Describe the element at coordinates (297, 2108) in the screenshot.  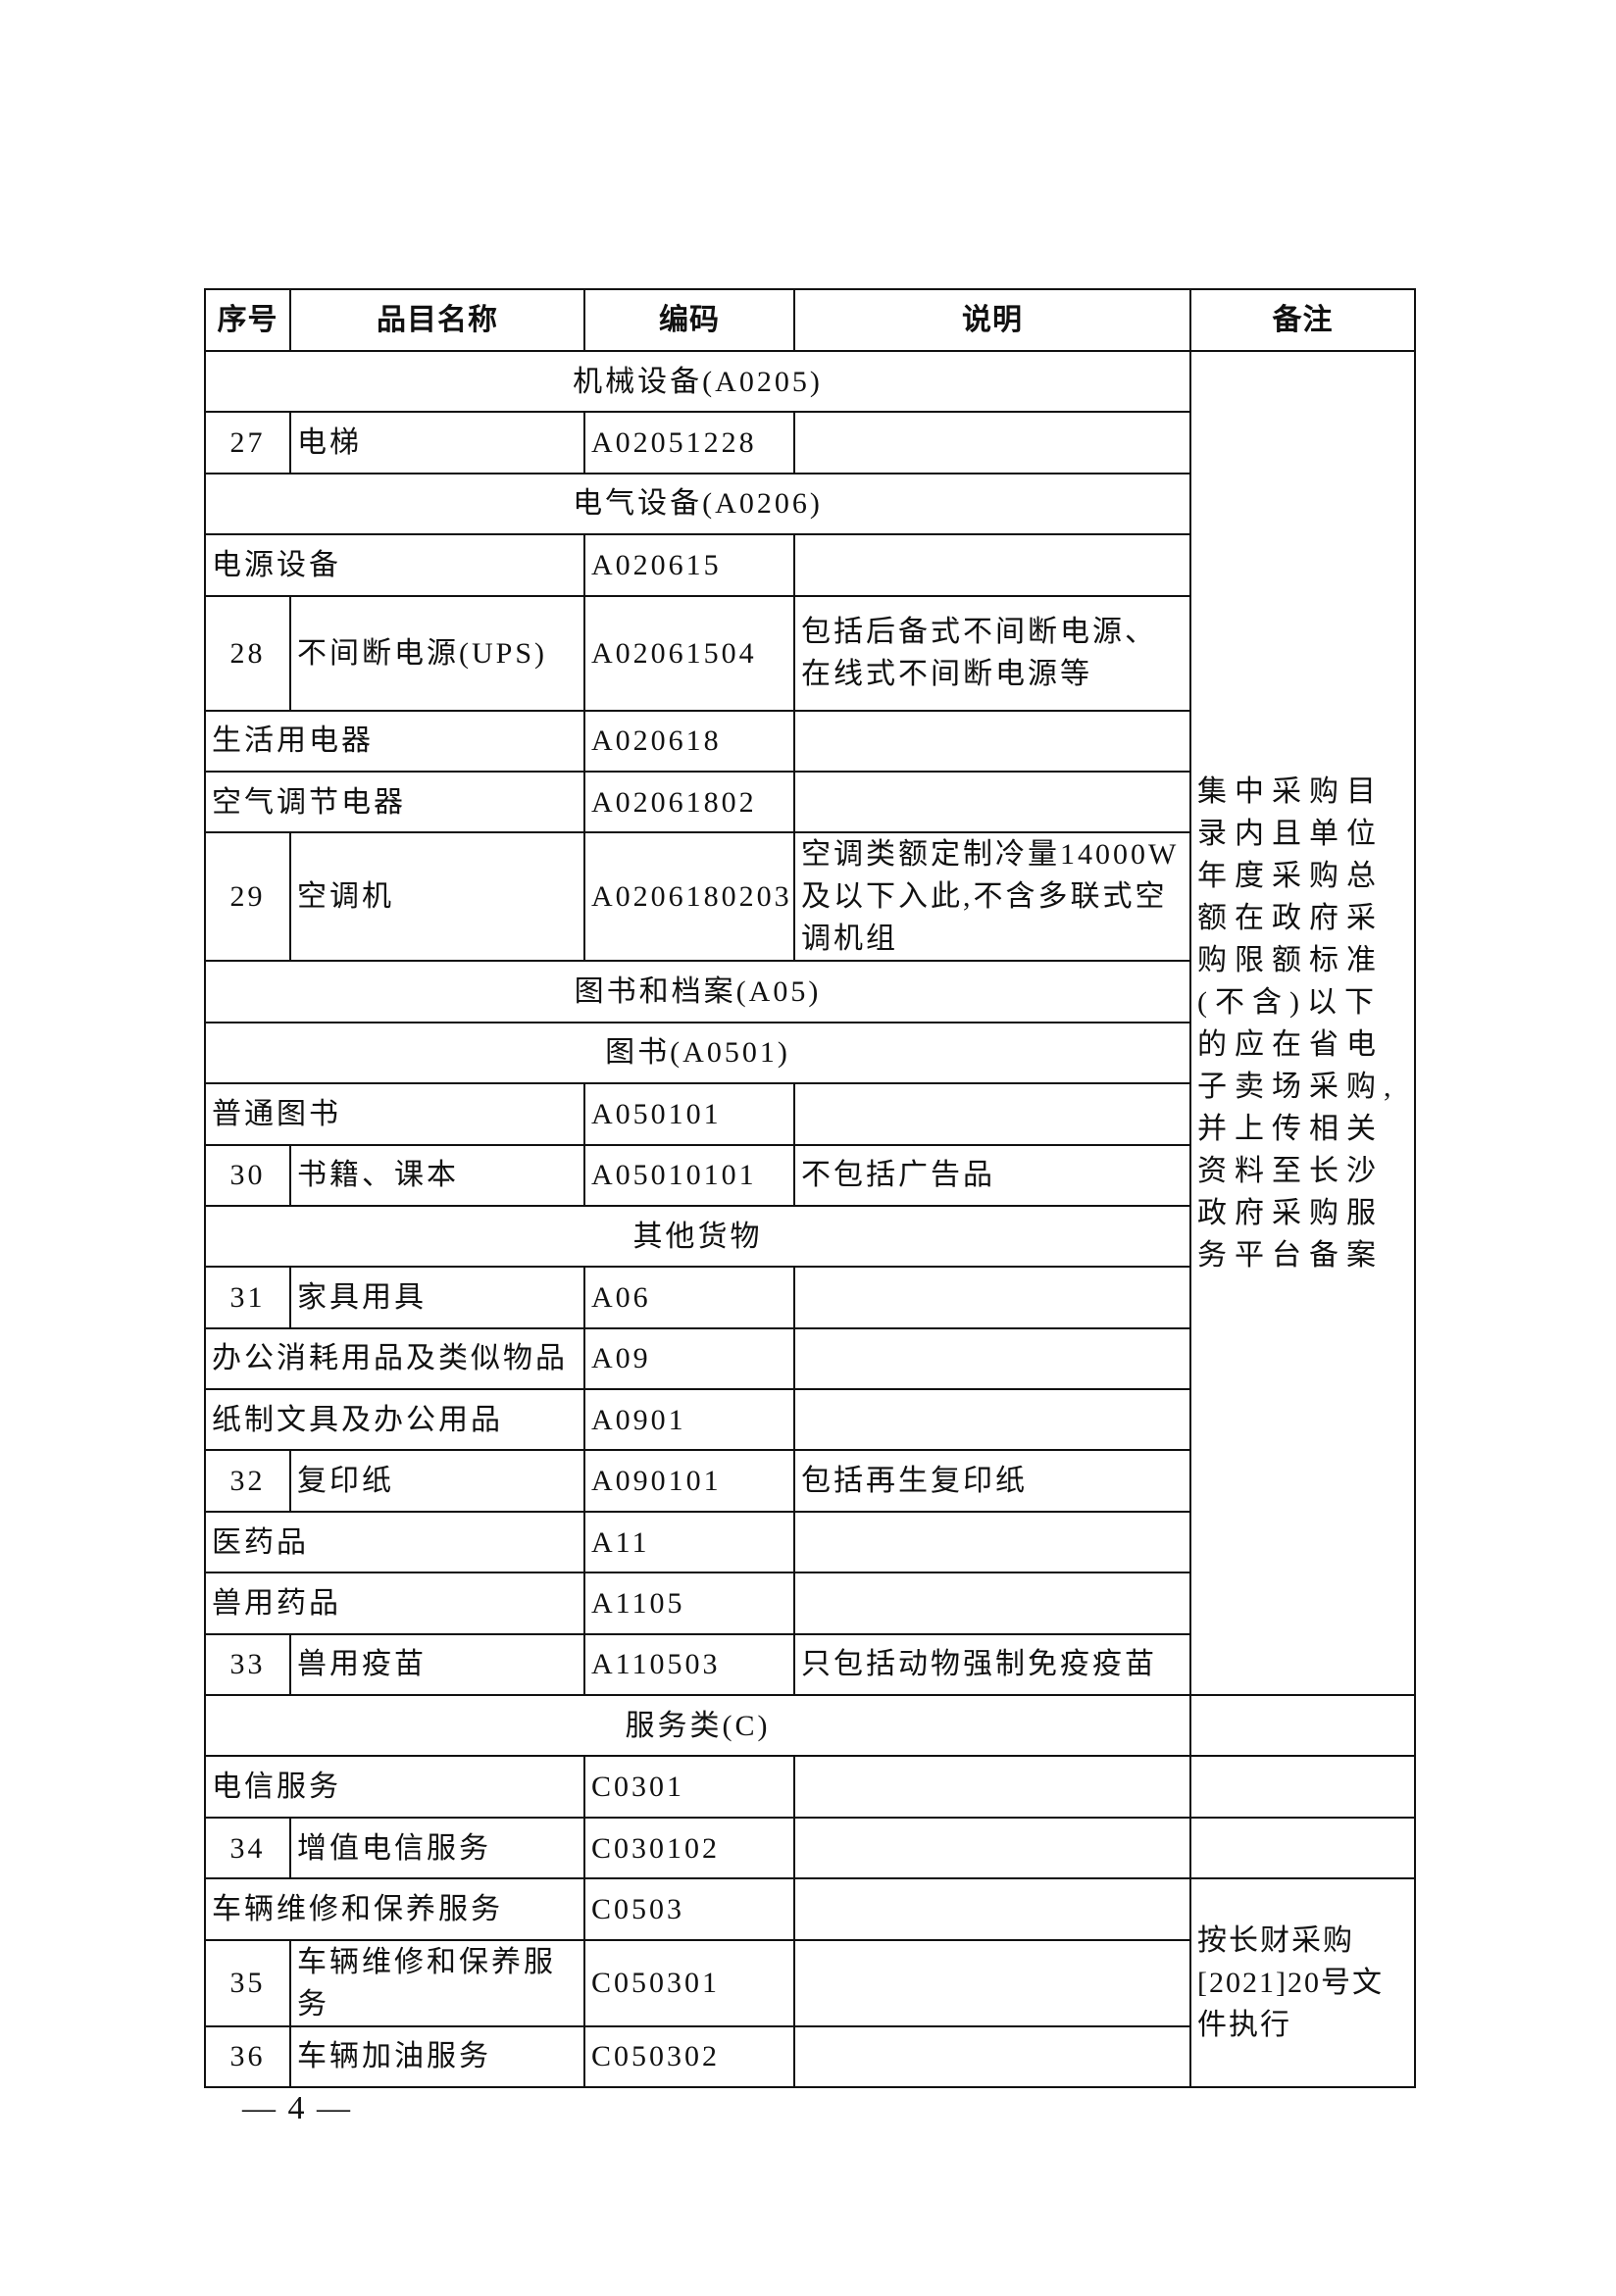
I see `page-number: — 4 —` at that location.